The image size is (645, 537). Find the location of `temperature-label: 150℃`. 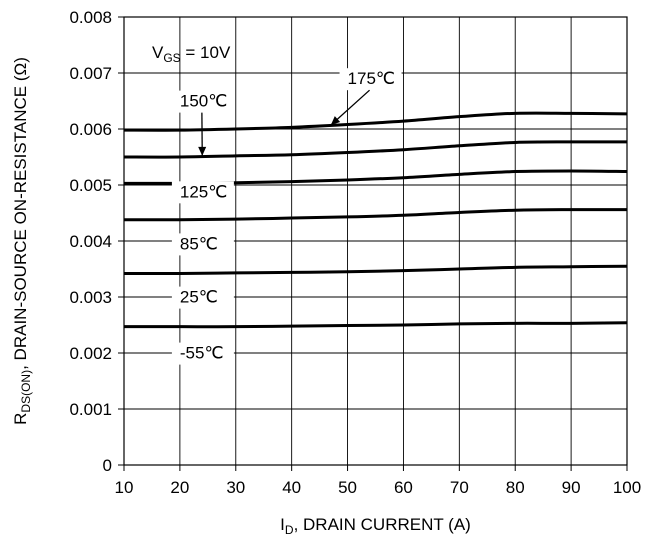

temperature-label: 150℃ is located at coordinates (203, 101).